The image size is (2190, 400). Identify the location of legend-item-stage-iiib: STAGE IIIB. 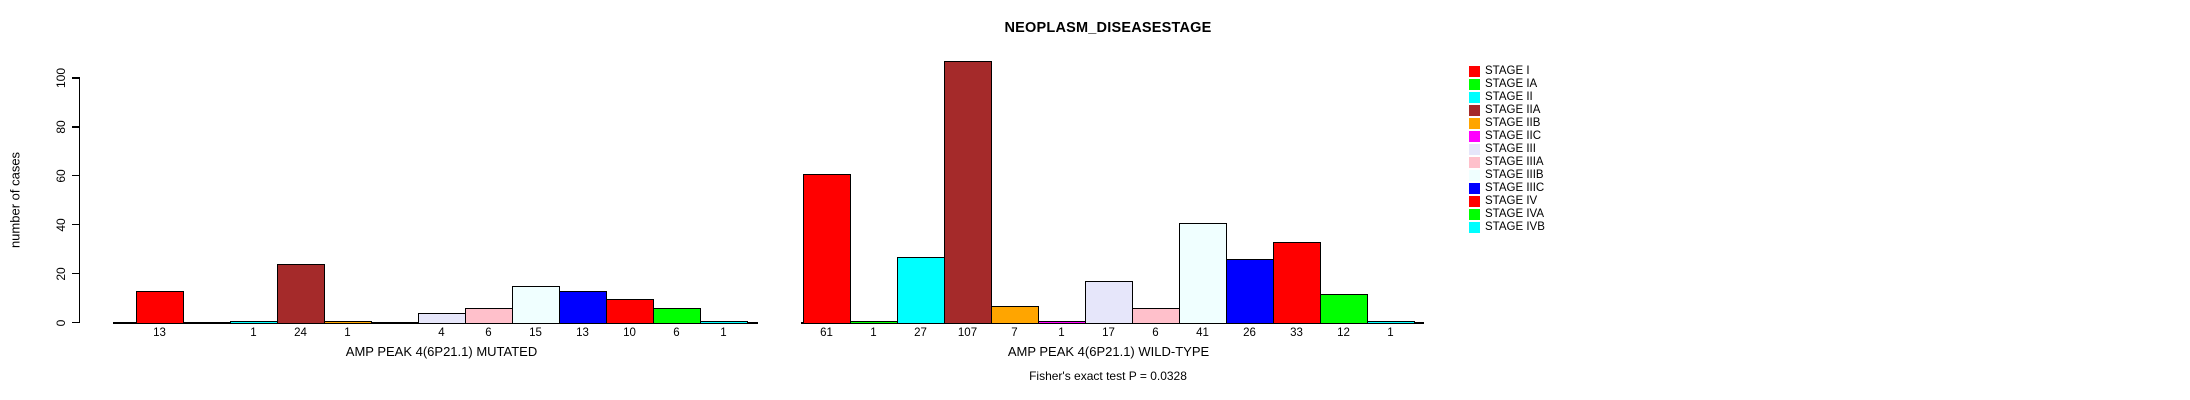
(1534, 175).